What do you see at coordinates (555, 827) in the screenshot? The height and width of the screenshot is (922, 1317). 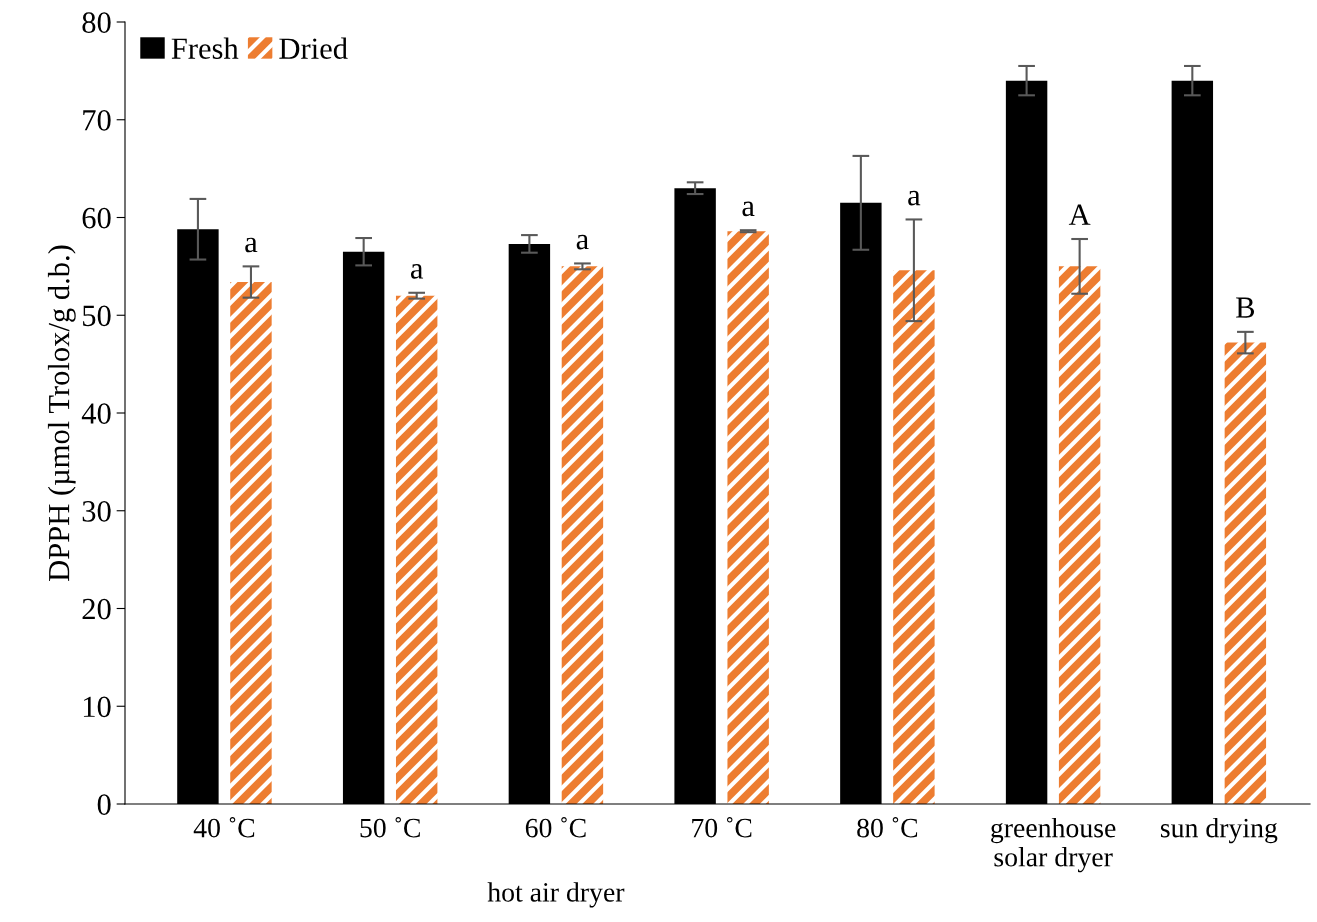 I see `x-tick-label: 60 ˚C` at bounding box center [555, 827].